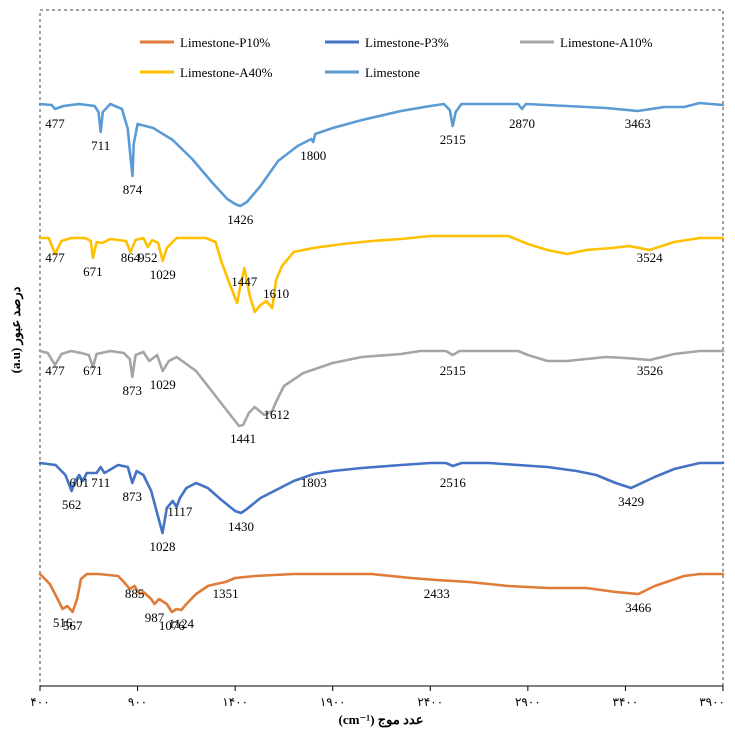 This screenshot has height=732, width=735. I want to click on x-axis-title: عدد موج (cm⁻¹), so click(381, 720).